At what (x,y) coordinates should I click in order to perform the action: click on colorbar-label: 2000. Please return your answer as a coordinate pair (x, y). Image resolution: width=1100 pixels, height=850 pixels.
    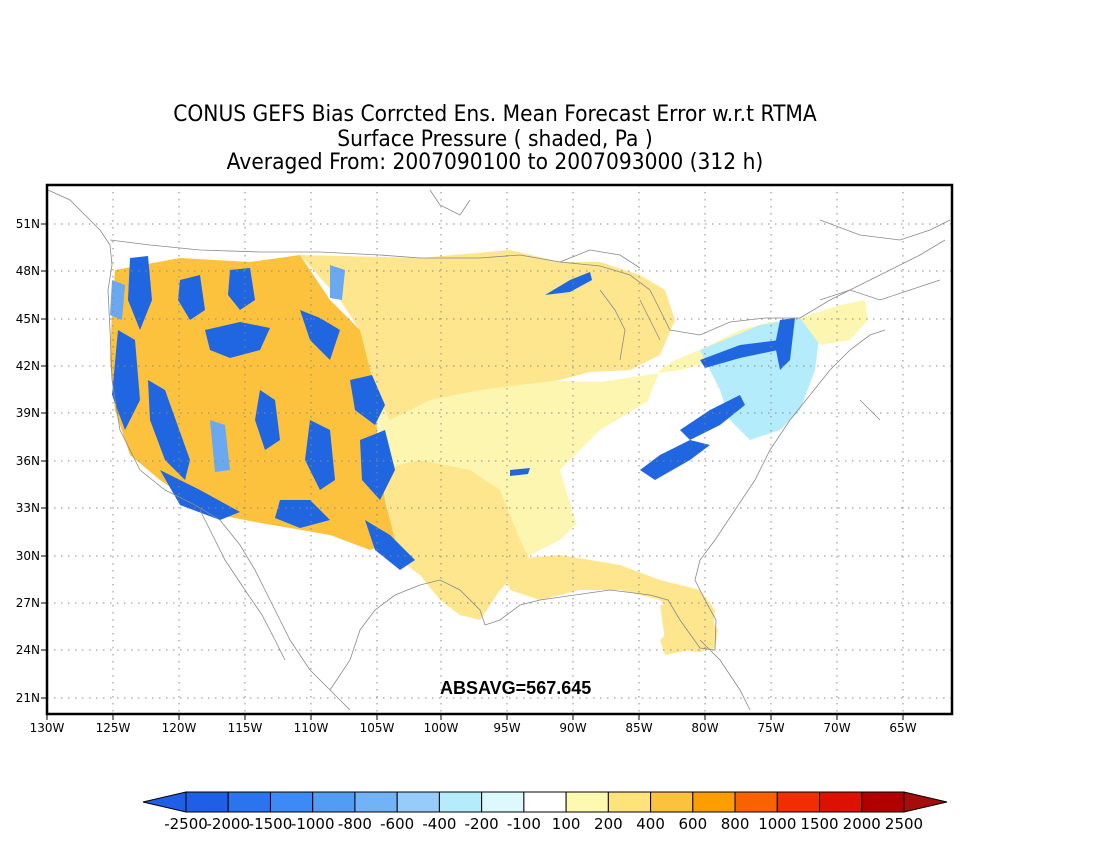
    Looking at the image, I should click on (862, 824).